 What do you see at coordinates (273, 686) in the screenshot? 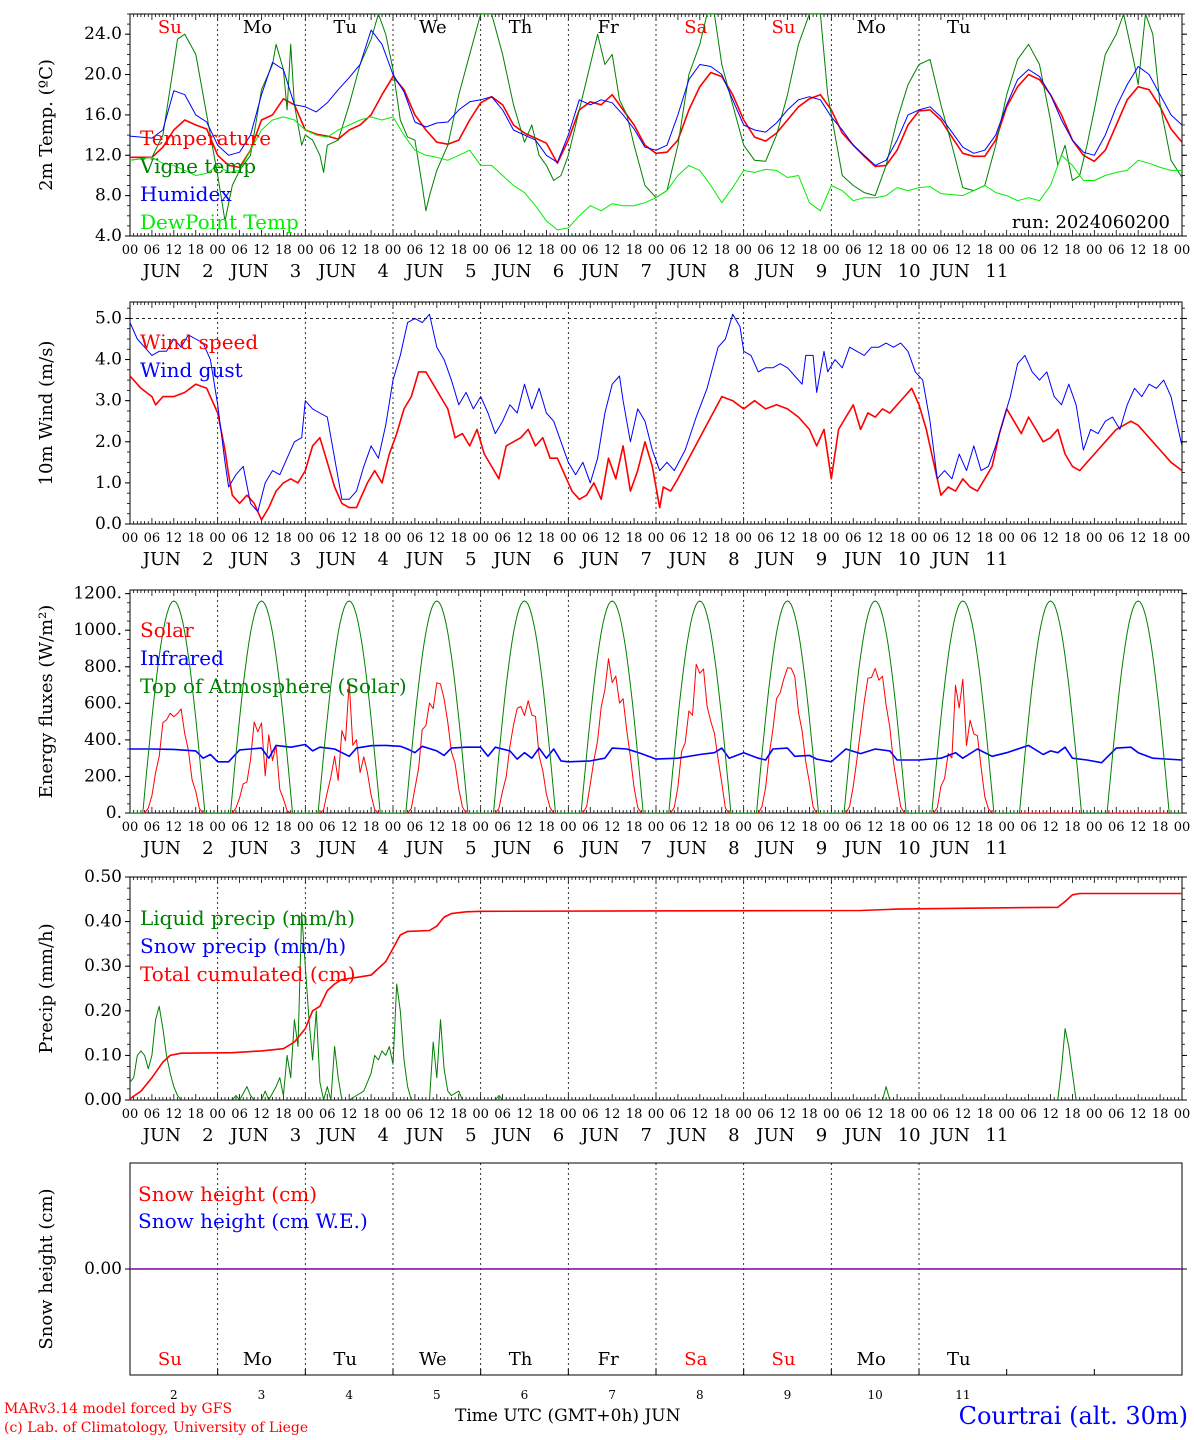
I see `legend-entry: Top of Atmosphere (Solar)` at bounding box center [273, 686].